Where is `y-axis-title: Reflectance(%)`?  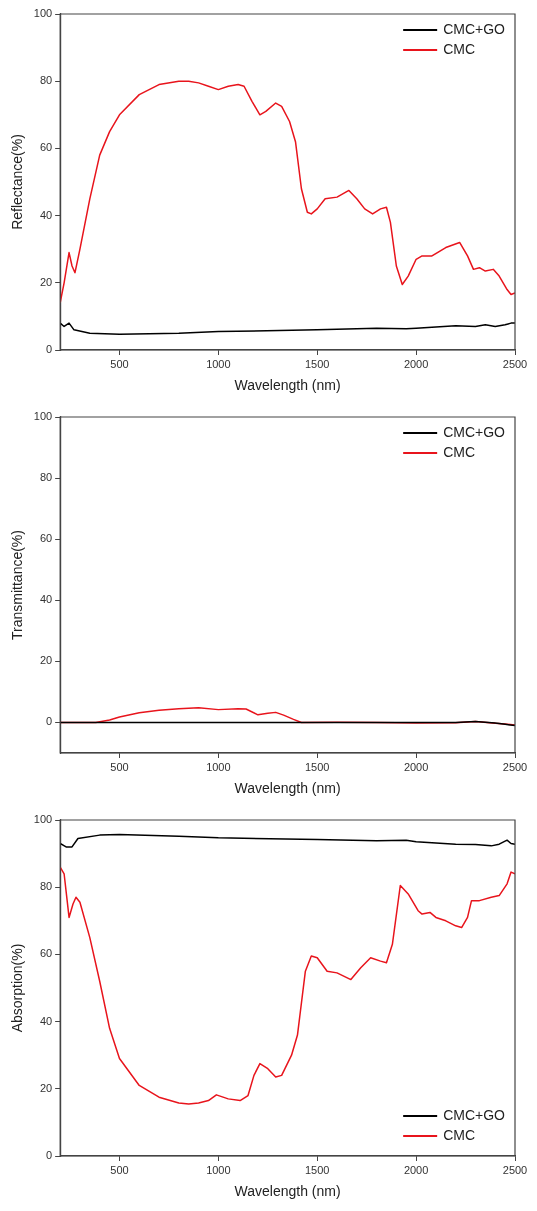
y-axis-title: Reflectance(%) is located at coordinates (17, 182).